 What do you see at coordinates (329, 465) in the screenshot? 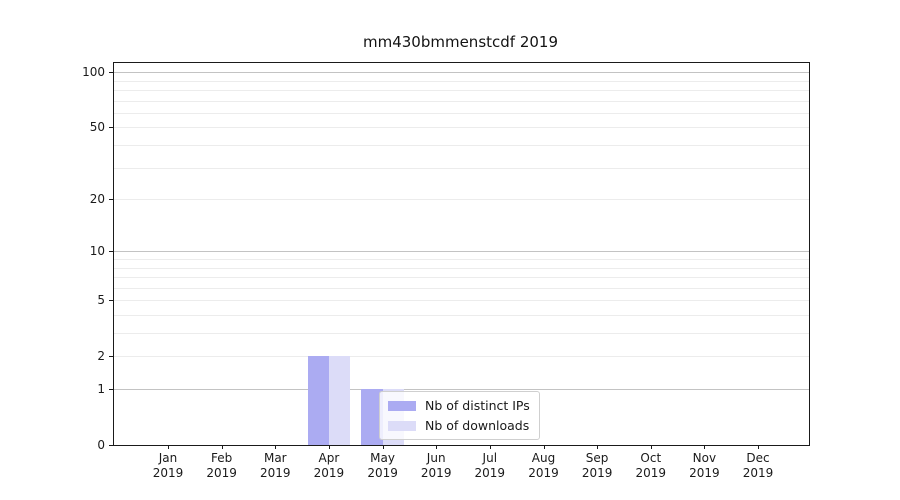
I see `x-tick-label: Apr 2019` at bounding box center [329, 465].